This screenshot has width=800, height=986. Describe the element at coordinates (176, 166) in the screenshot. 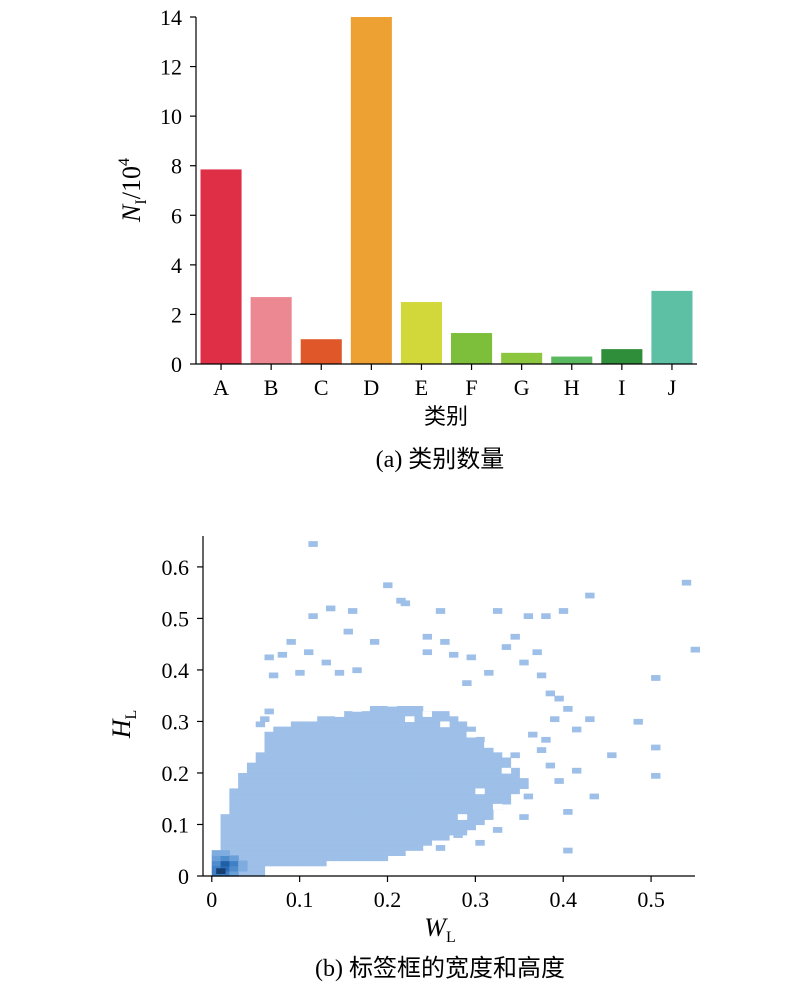

I see `y-tick-label: 8` at that location.